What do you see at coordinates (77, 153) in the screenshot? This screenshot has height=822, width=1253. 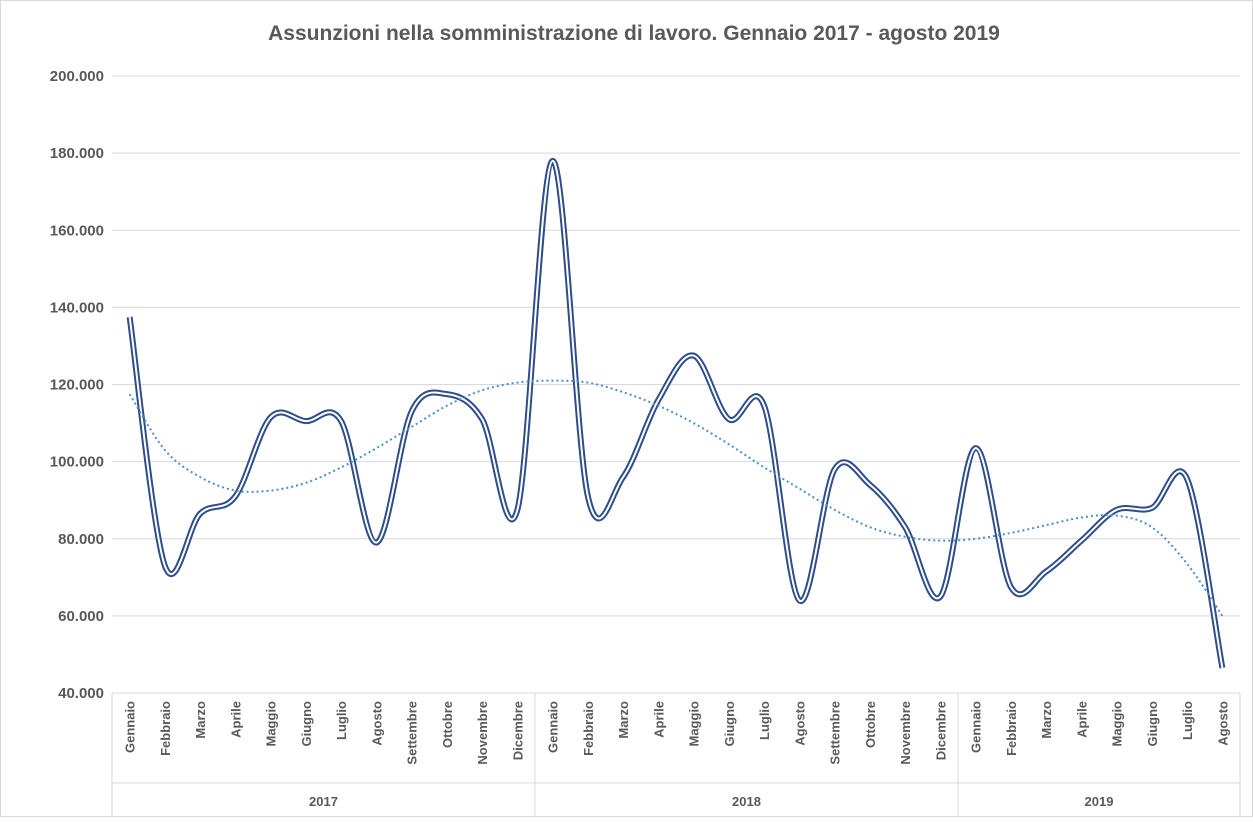 I see `y-tick-label: 180.000` at bounding box center [77, 153].